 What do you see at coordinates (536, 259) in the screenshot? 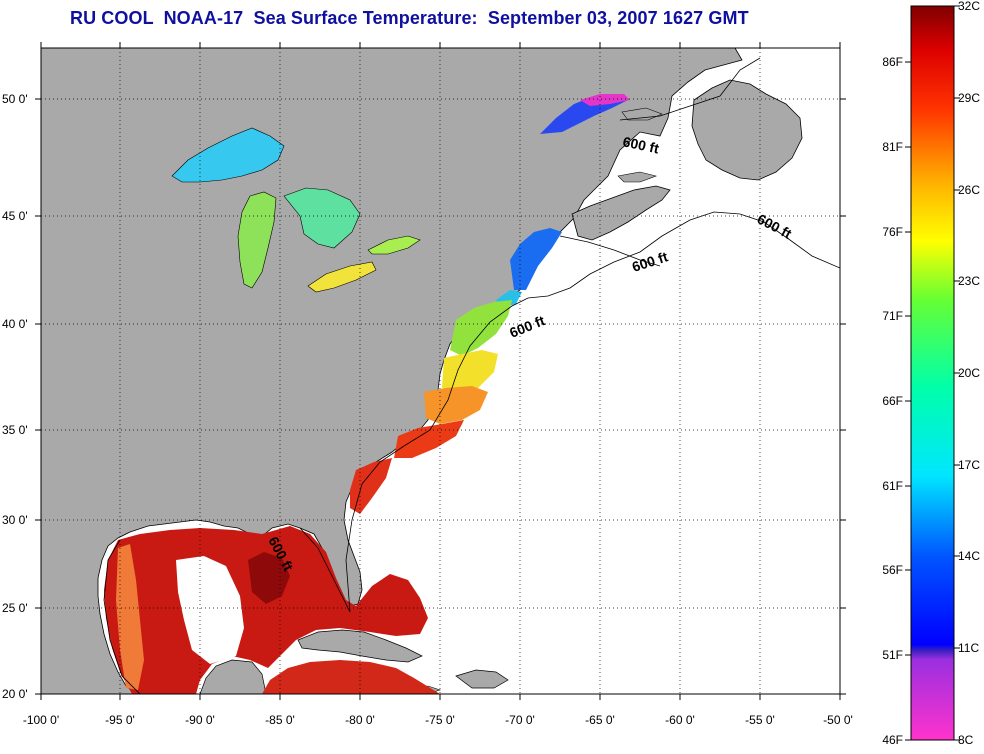
I see `sst-gulf-of-maine` at bounding box center [536, 259].